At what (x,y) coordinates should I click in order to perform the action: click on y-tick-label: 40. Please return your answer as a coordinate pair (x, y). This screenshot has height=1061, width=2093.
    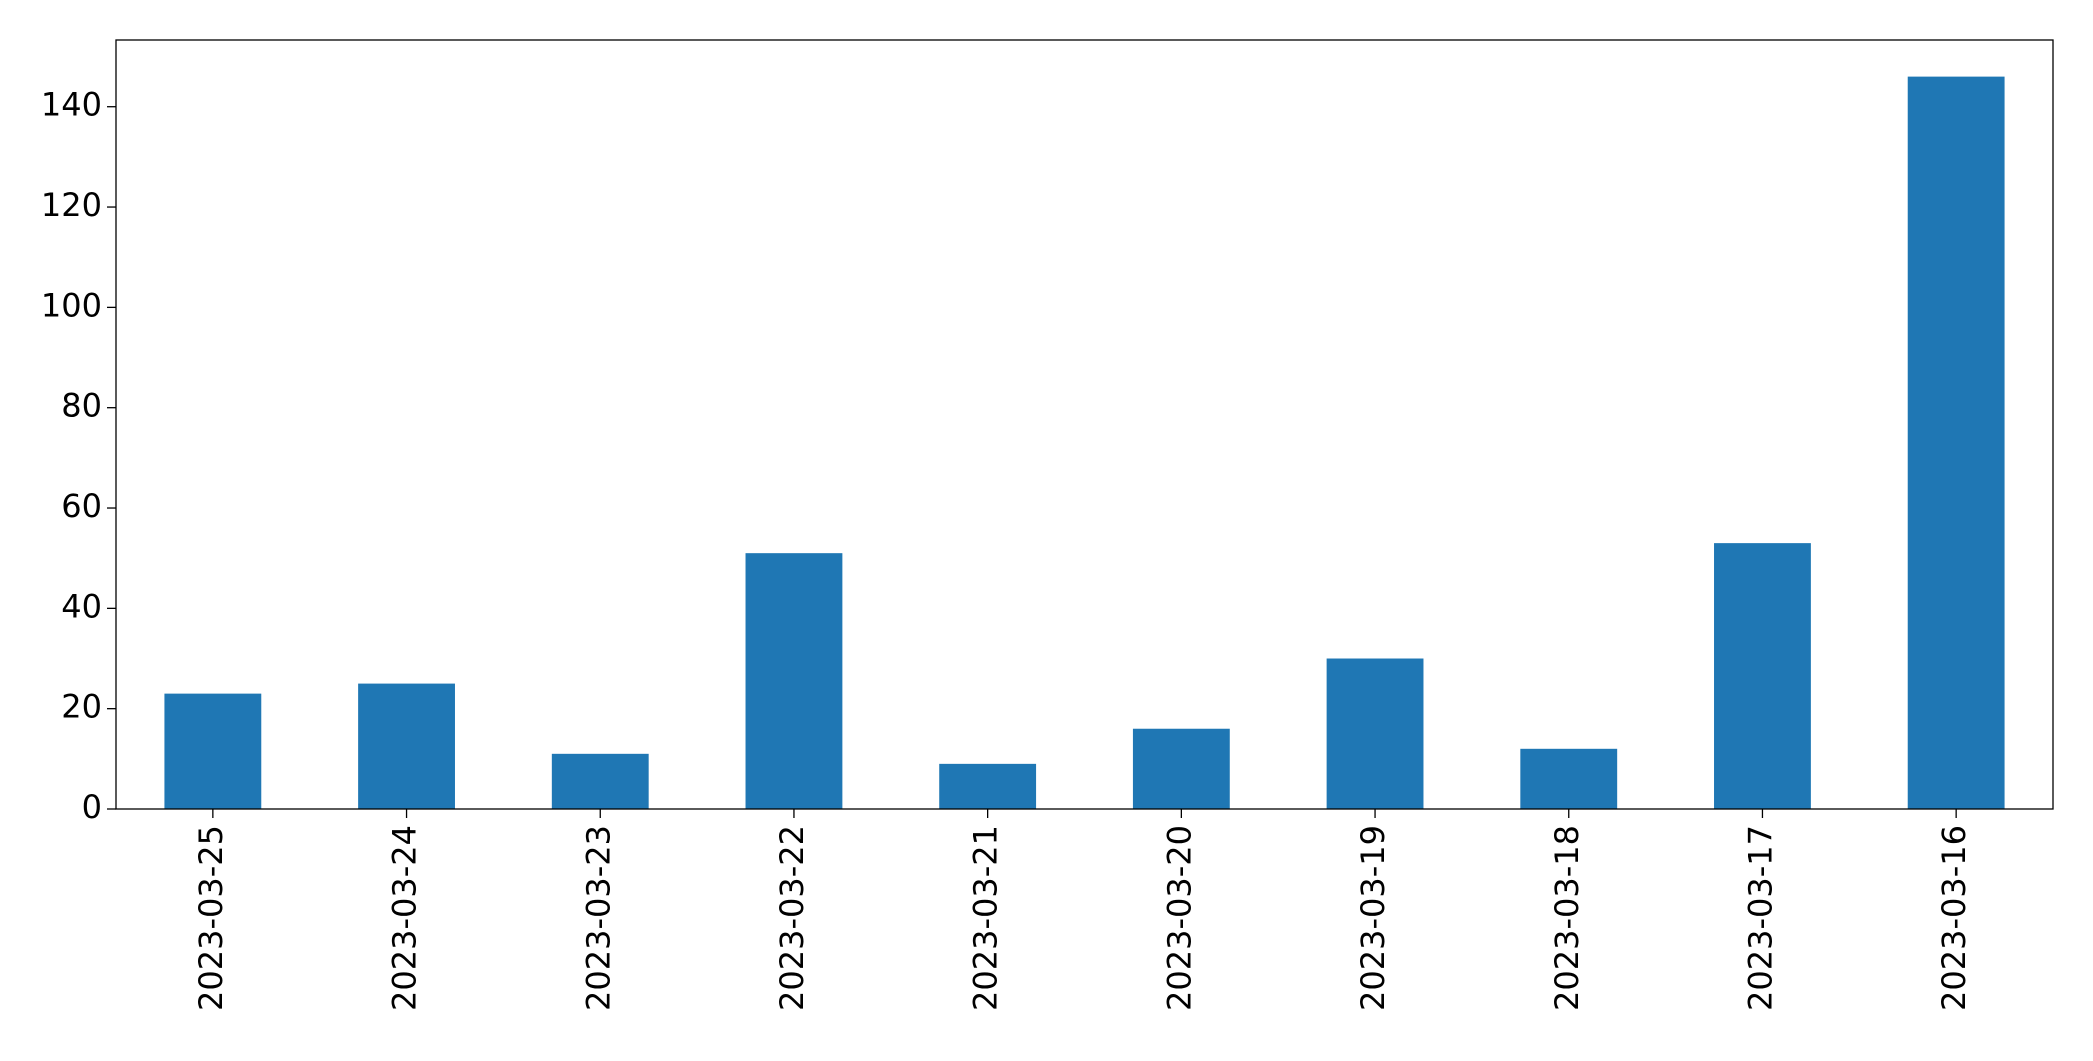
    Looking at the image, I should click on (81, 606).